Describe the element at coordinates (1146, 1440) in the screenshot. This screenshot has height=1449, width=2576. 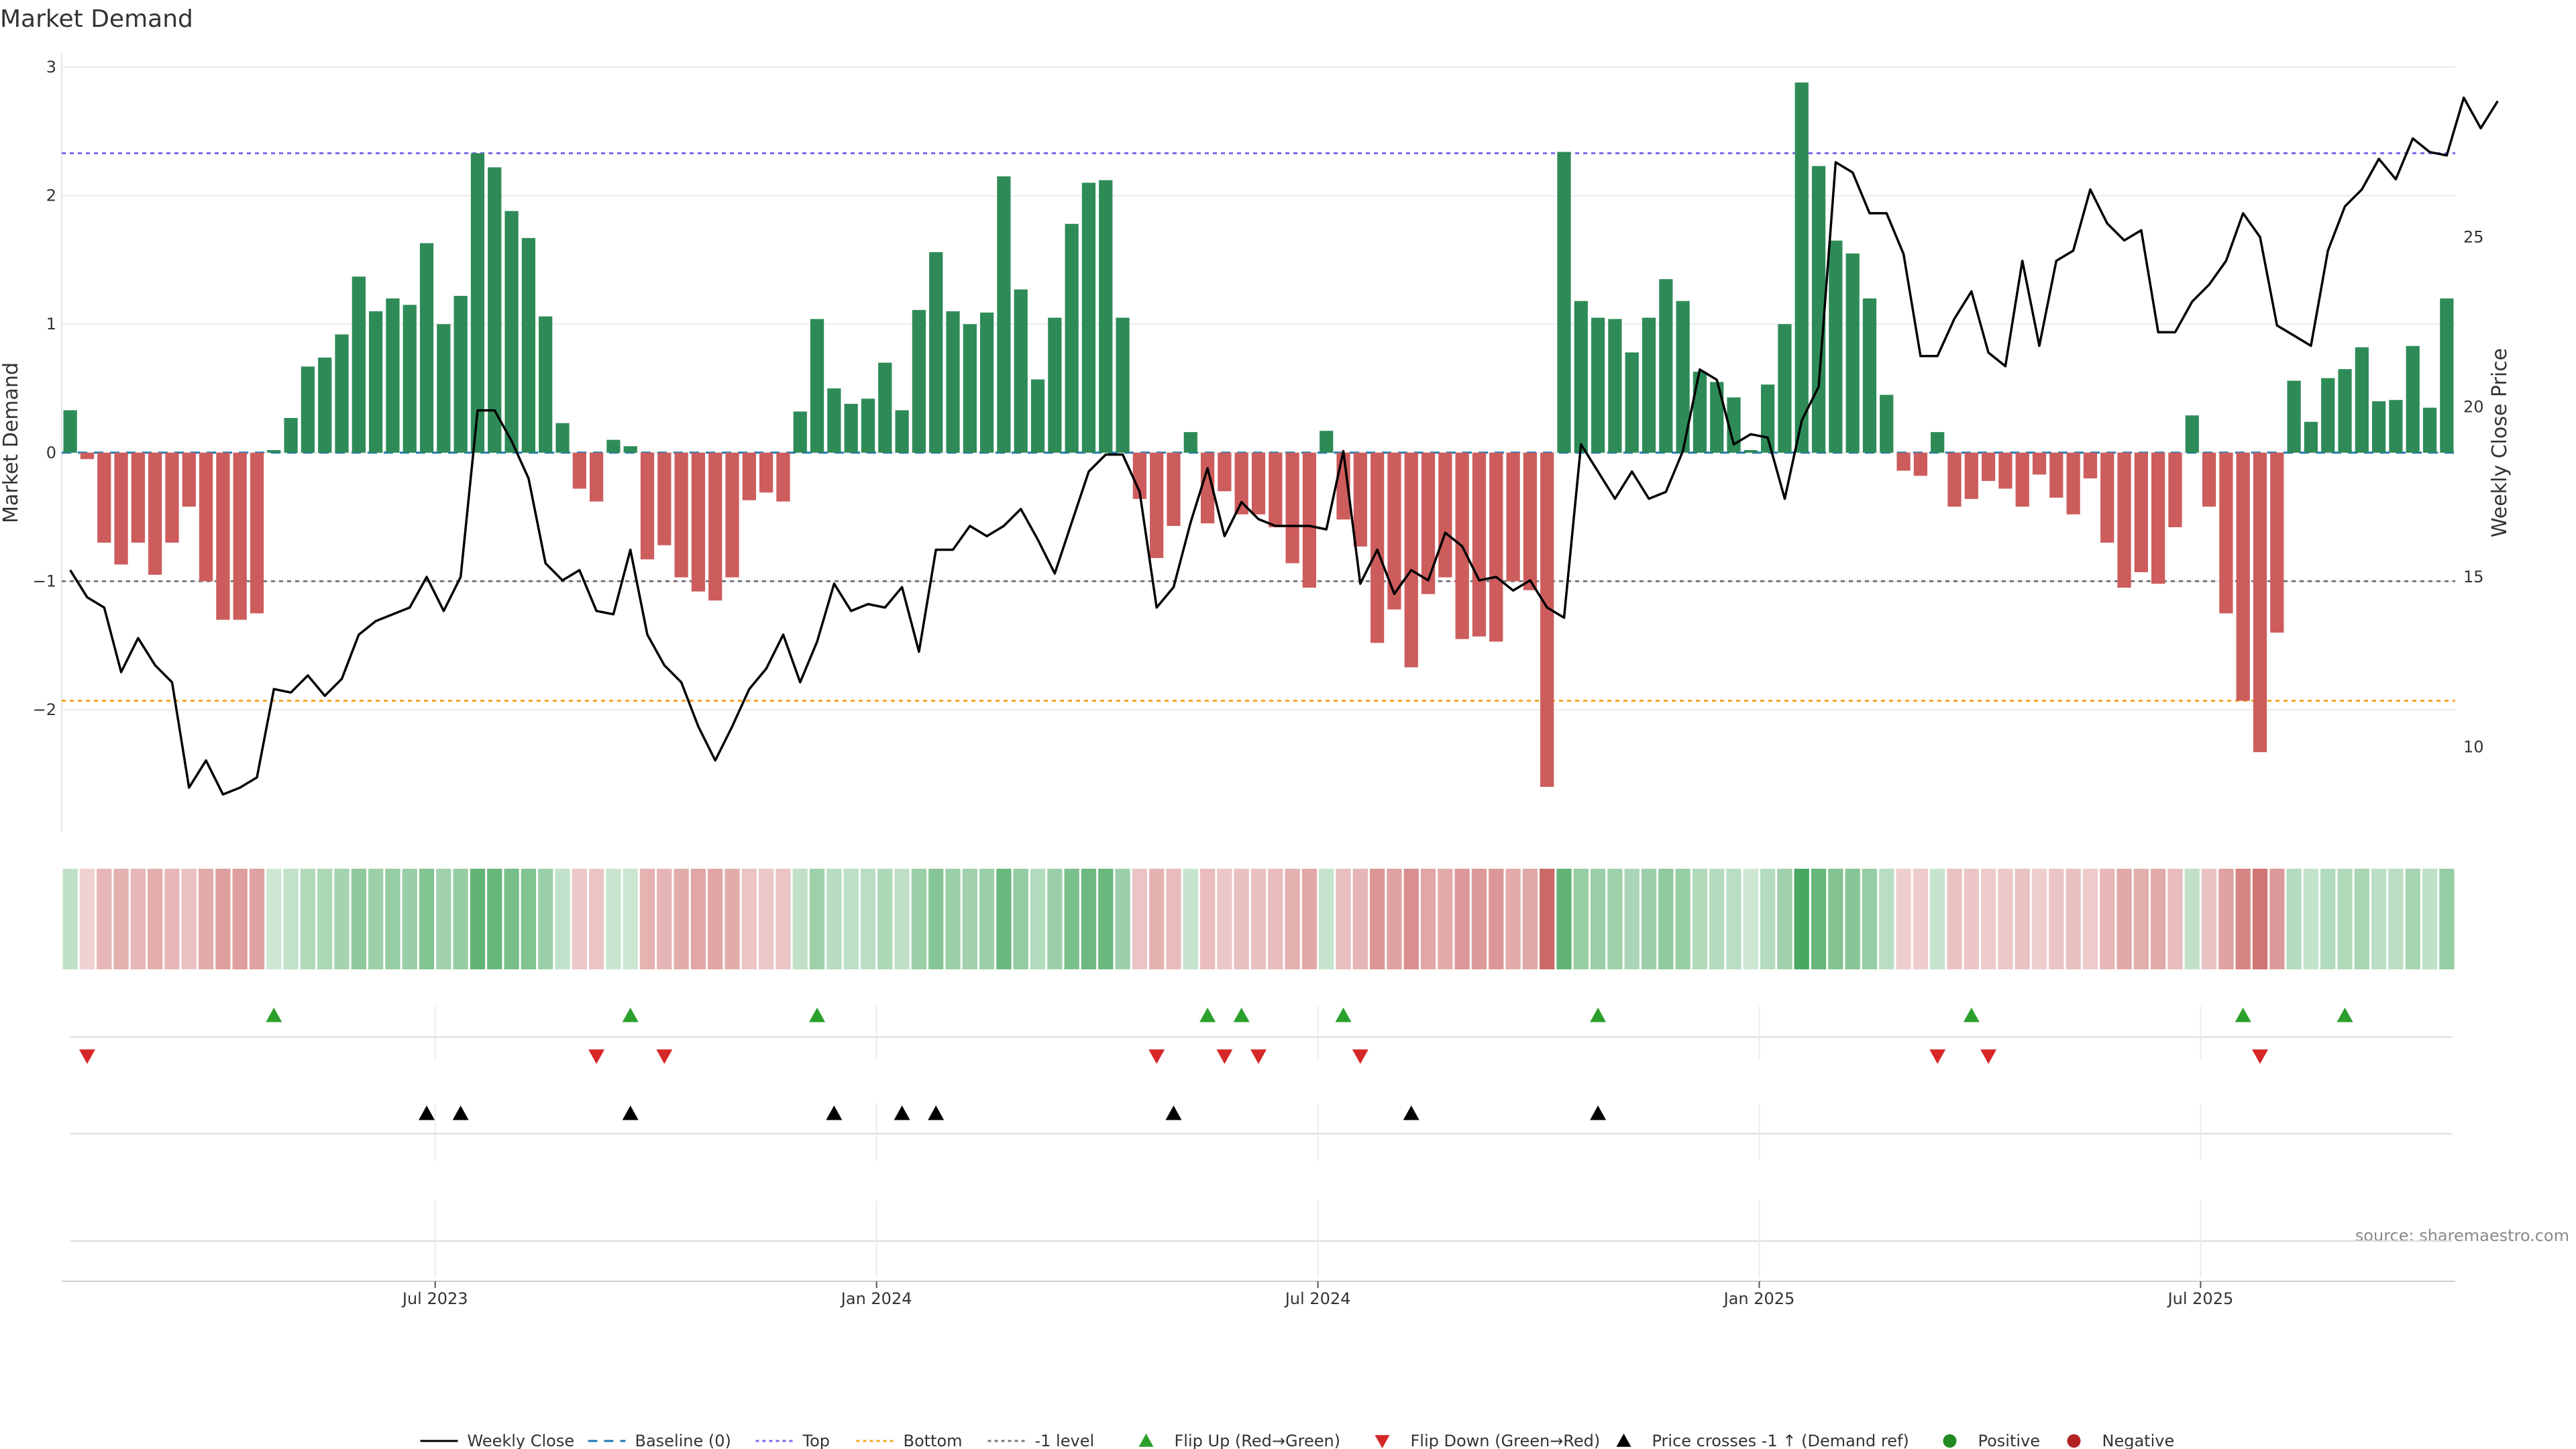
I see `legend-swatch-flip-up` at that location.